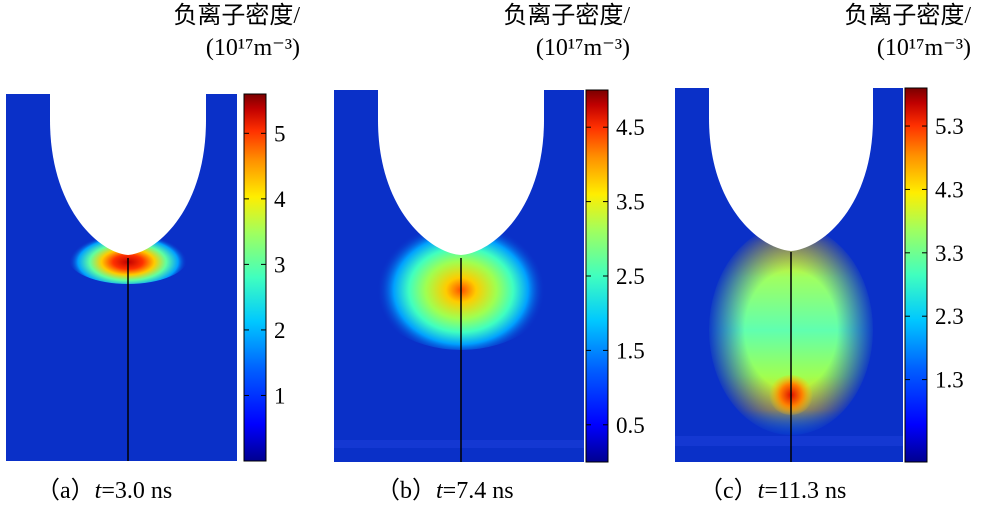  I want to click on colorbar-tick-label-c: 1.3, so click(949, 380).